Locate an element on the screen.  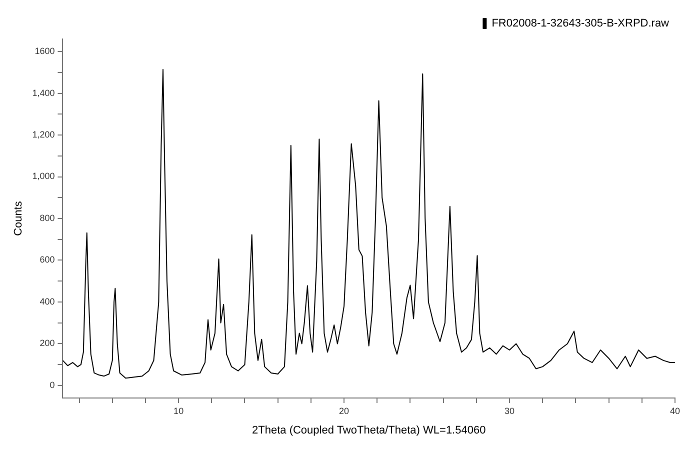
y-tick-label: 0 is located at coordinates (52, 385).